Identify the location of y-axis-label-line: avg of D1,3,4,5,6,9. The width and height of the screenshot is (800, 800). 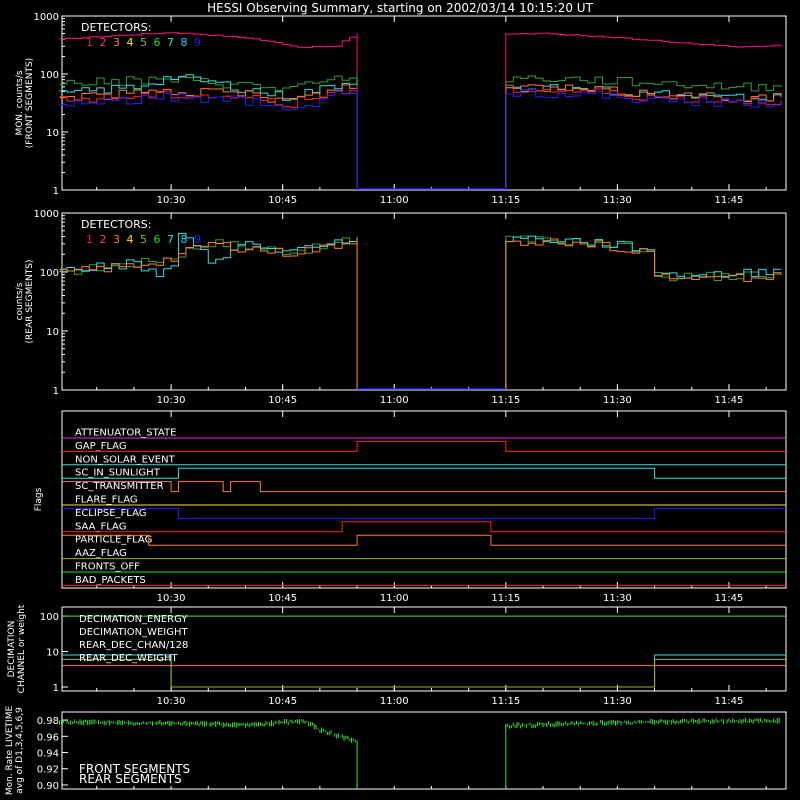
(20, 750).